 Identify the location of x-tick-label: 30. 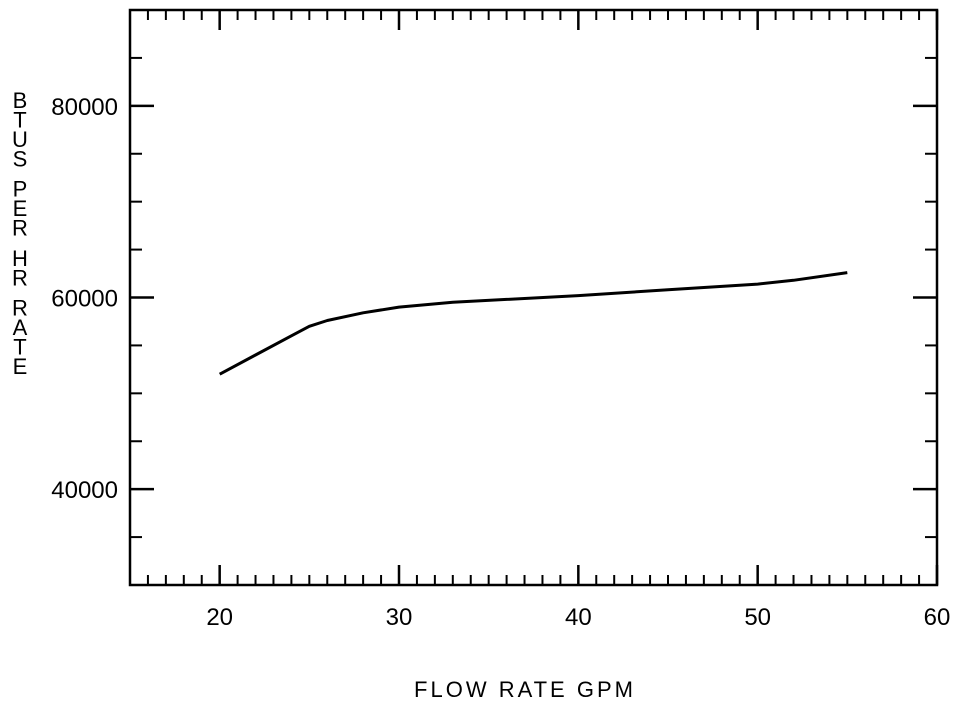
(399, 617).